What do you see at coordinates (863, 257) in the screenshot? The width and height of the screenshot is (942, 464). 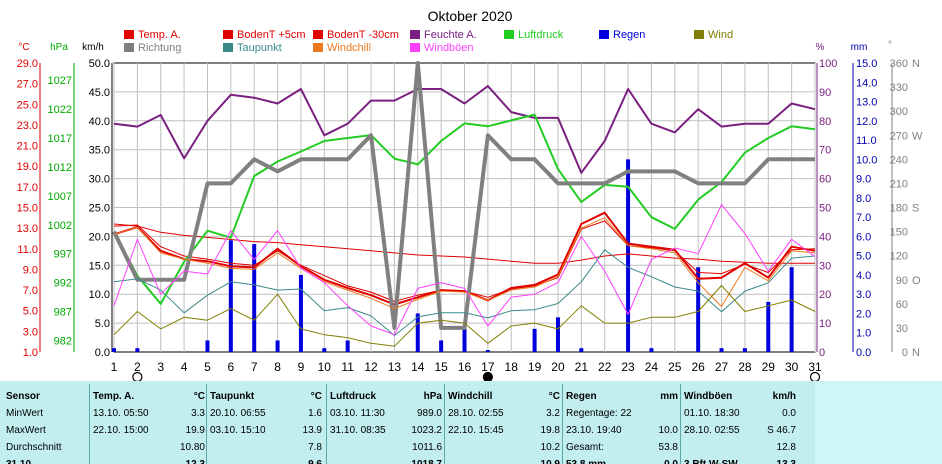 I see `rain-tick-label: 5.0` at bounding box center [863, 257].